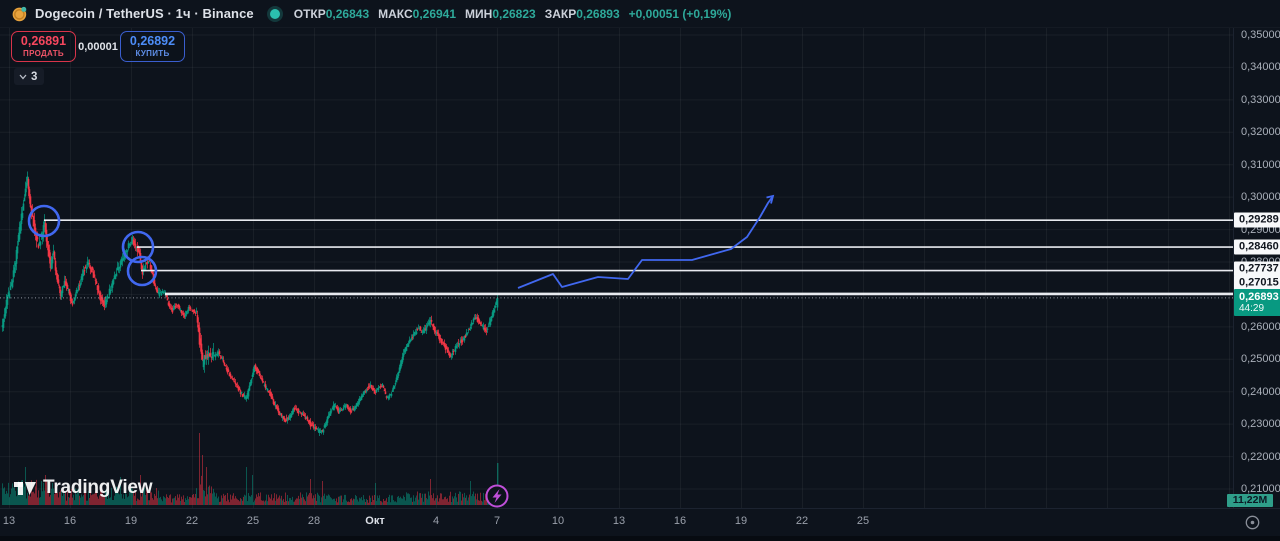 The image size is (1280, 541). Describe the element at coordinates (497, 521) in the screenshot. I see `time-tick-label: 7` at that location.